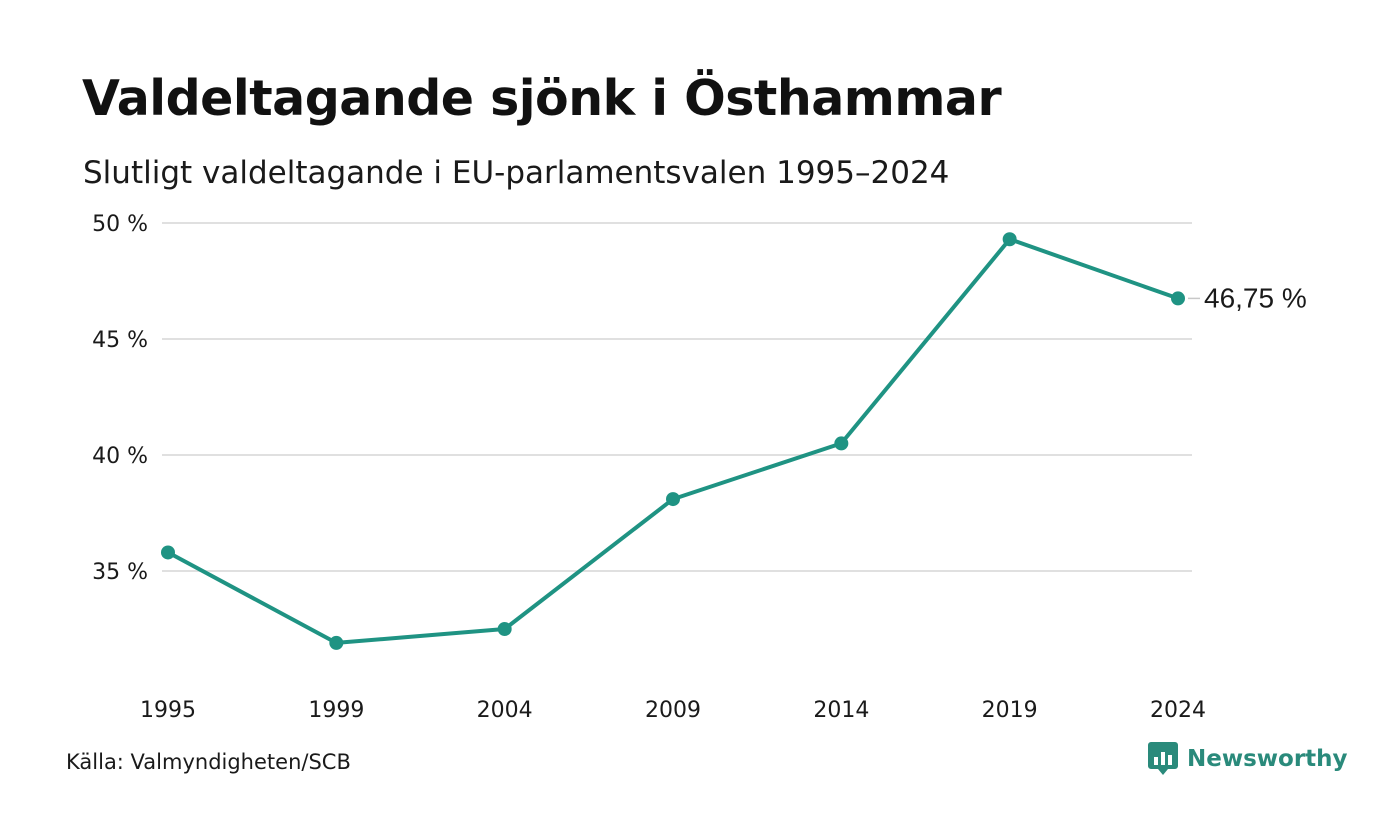  I want to click on x-tick-label: 2009, so click(673, 710).